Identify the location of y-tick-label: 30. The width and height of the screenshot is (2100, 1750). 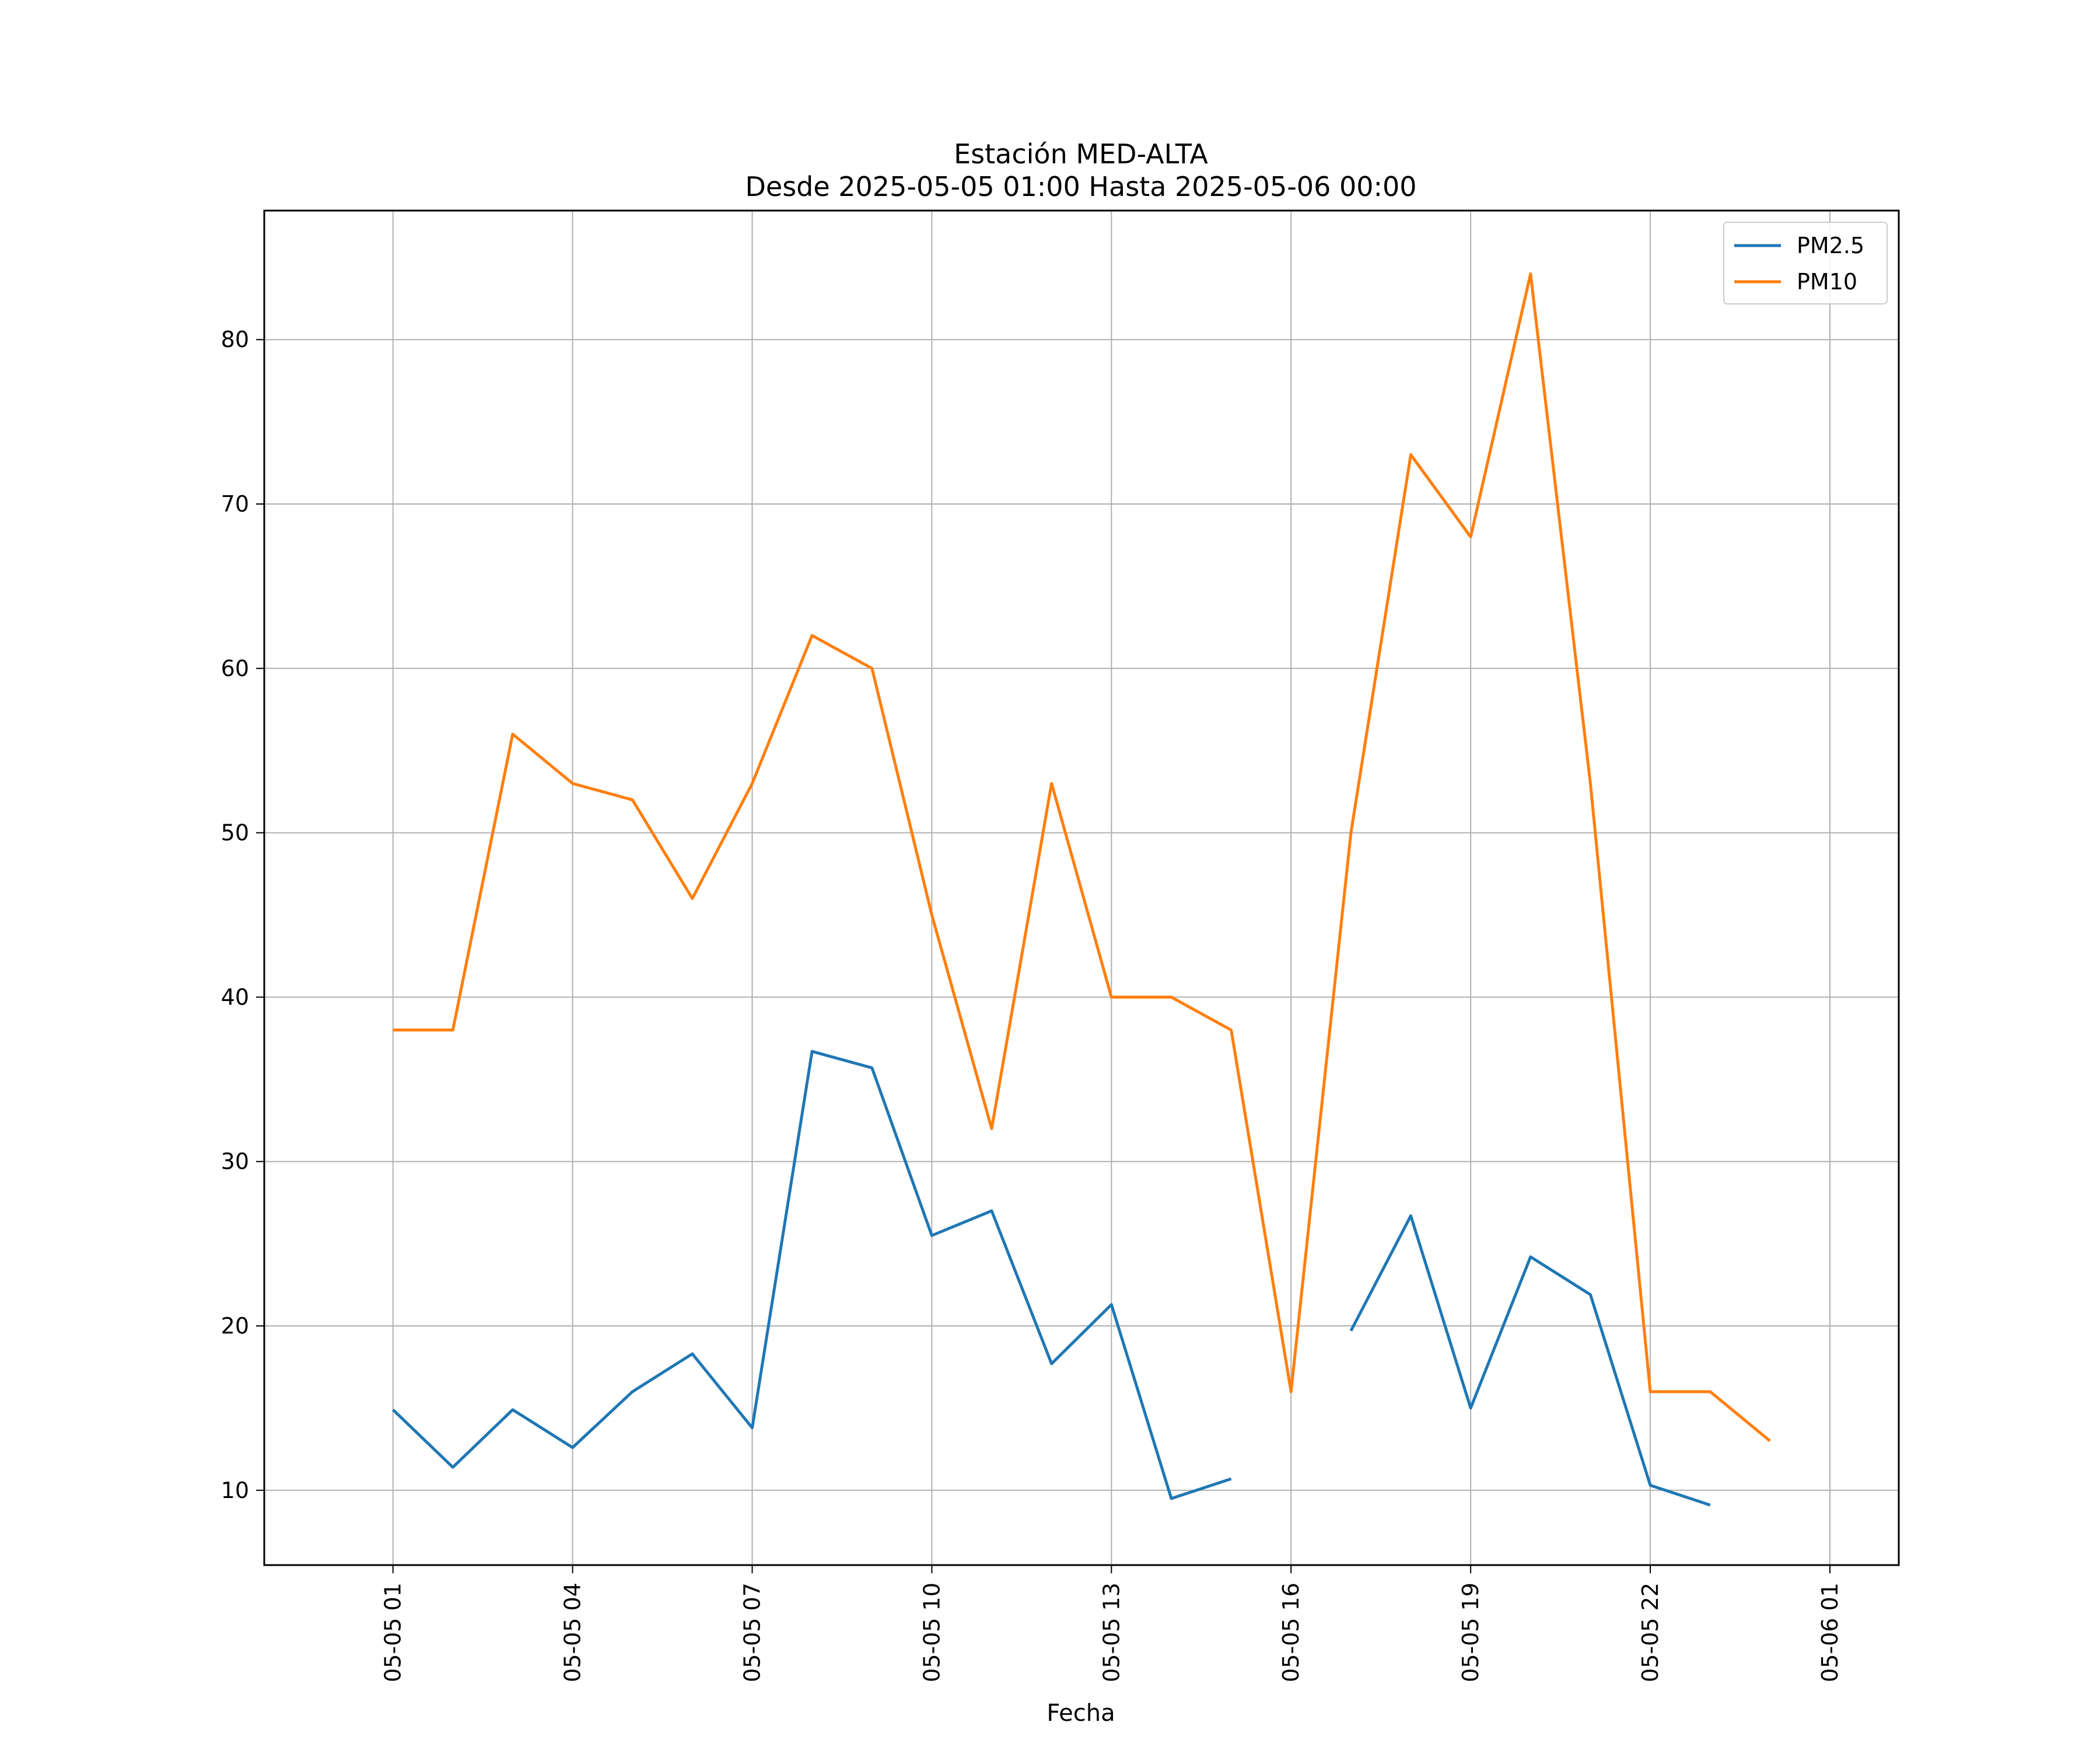
(235, 1161).